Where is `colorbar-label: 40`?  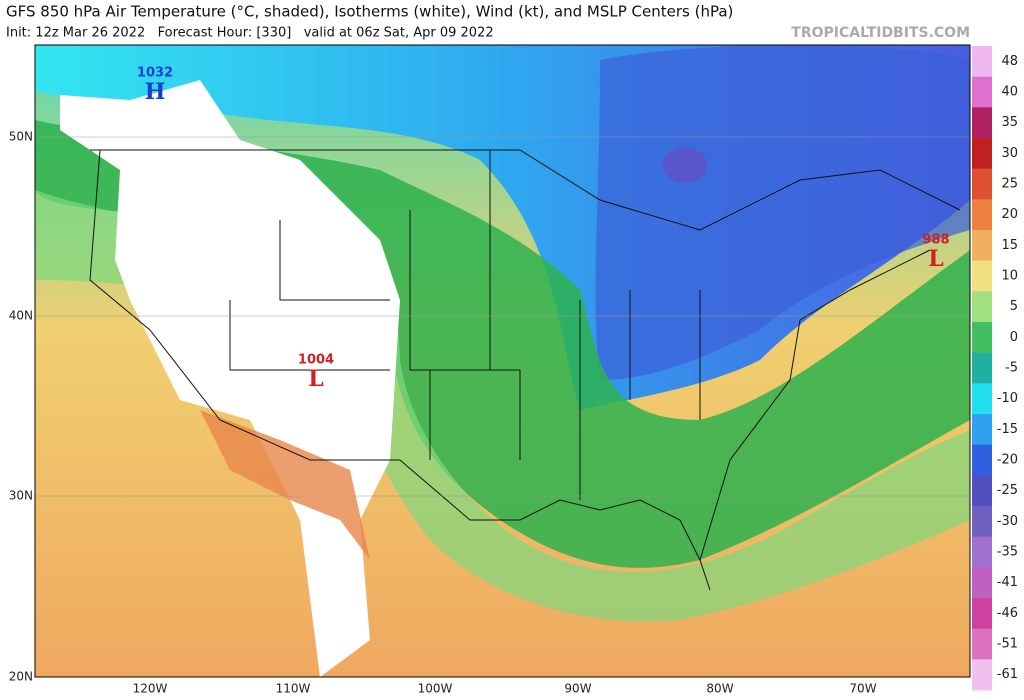
colorbar-label: 40 is located at coordinates (1009, 92).